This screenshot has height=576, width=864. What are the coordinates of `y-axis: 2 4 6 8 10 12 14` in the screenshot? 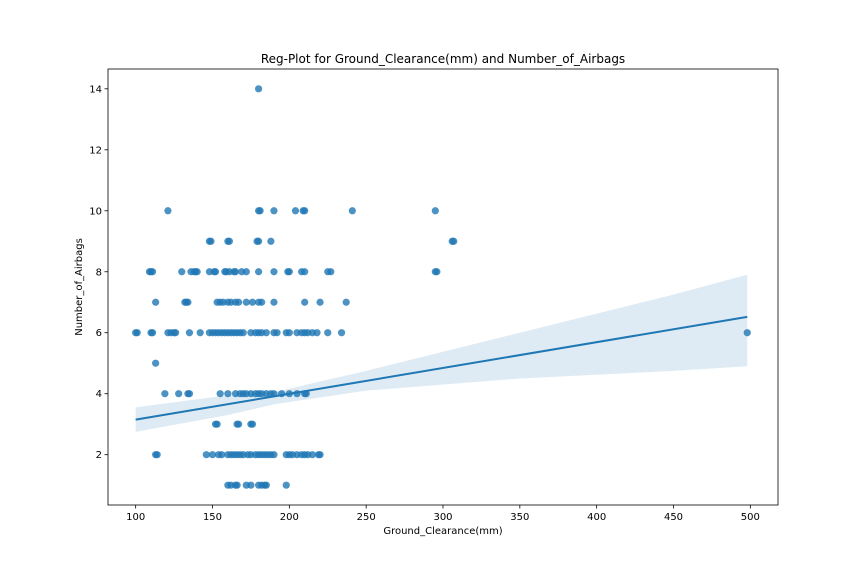 It's located at (98, 272).